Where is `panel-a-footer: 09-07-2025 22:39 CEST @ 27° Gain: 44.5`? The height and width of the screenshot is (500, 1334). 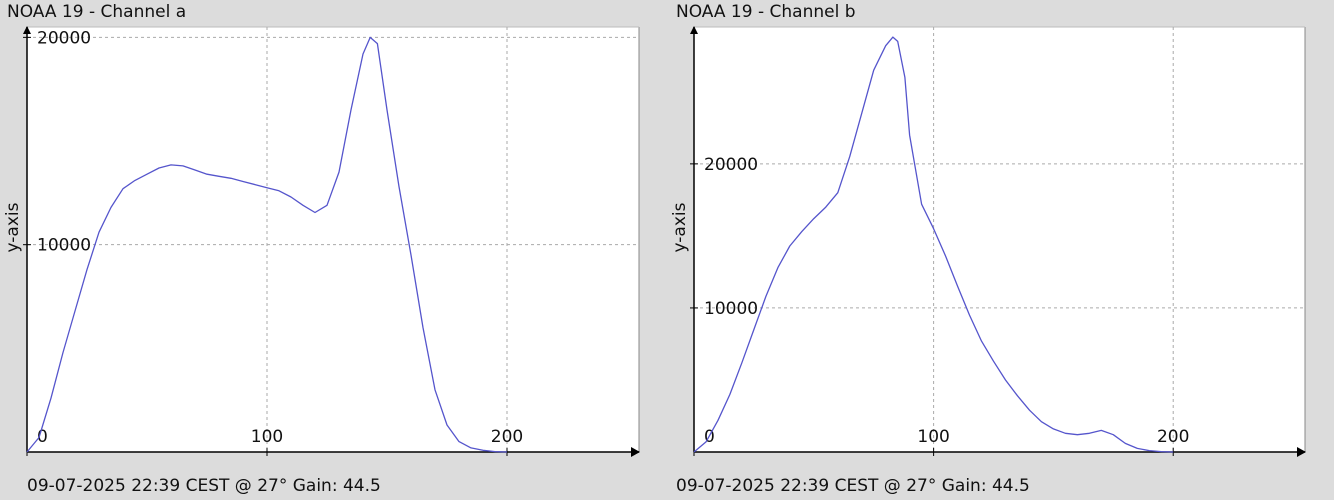 panel-a-footer: 09-07-2025 22:39 CEST @ 27° Gain: 44.5 is located at coordinates (204, 486).